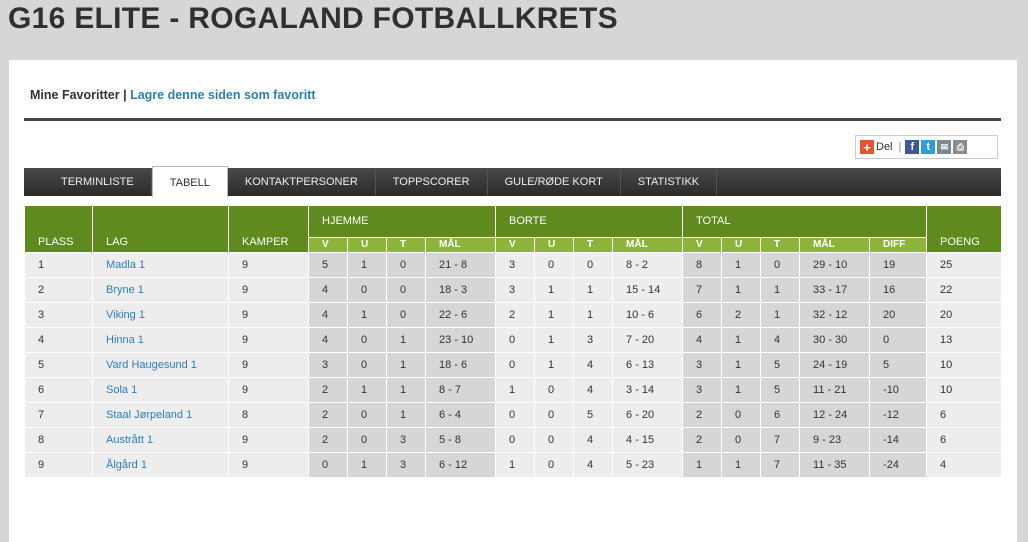  What do you see at coordinates (648, 265) in the screenshot?
I see `table-cell: 8 - 2` at bounding box center [648, 265].